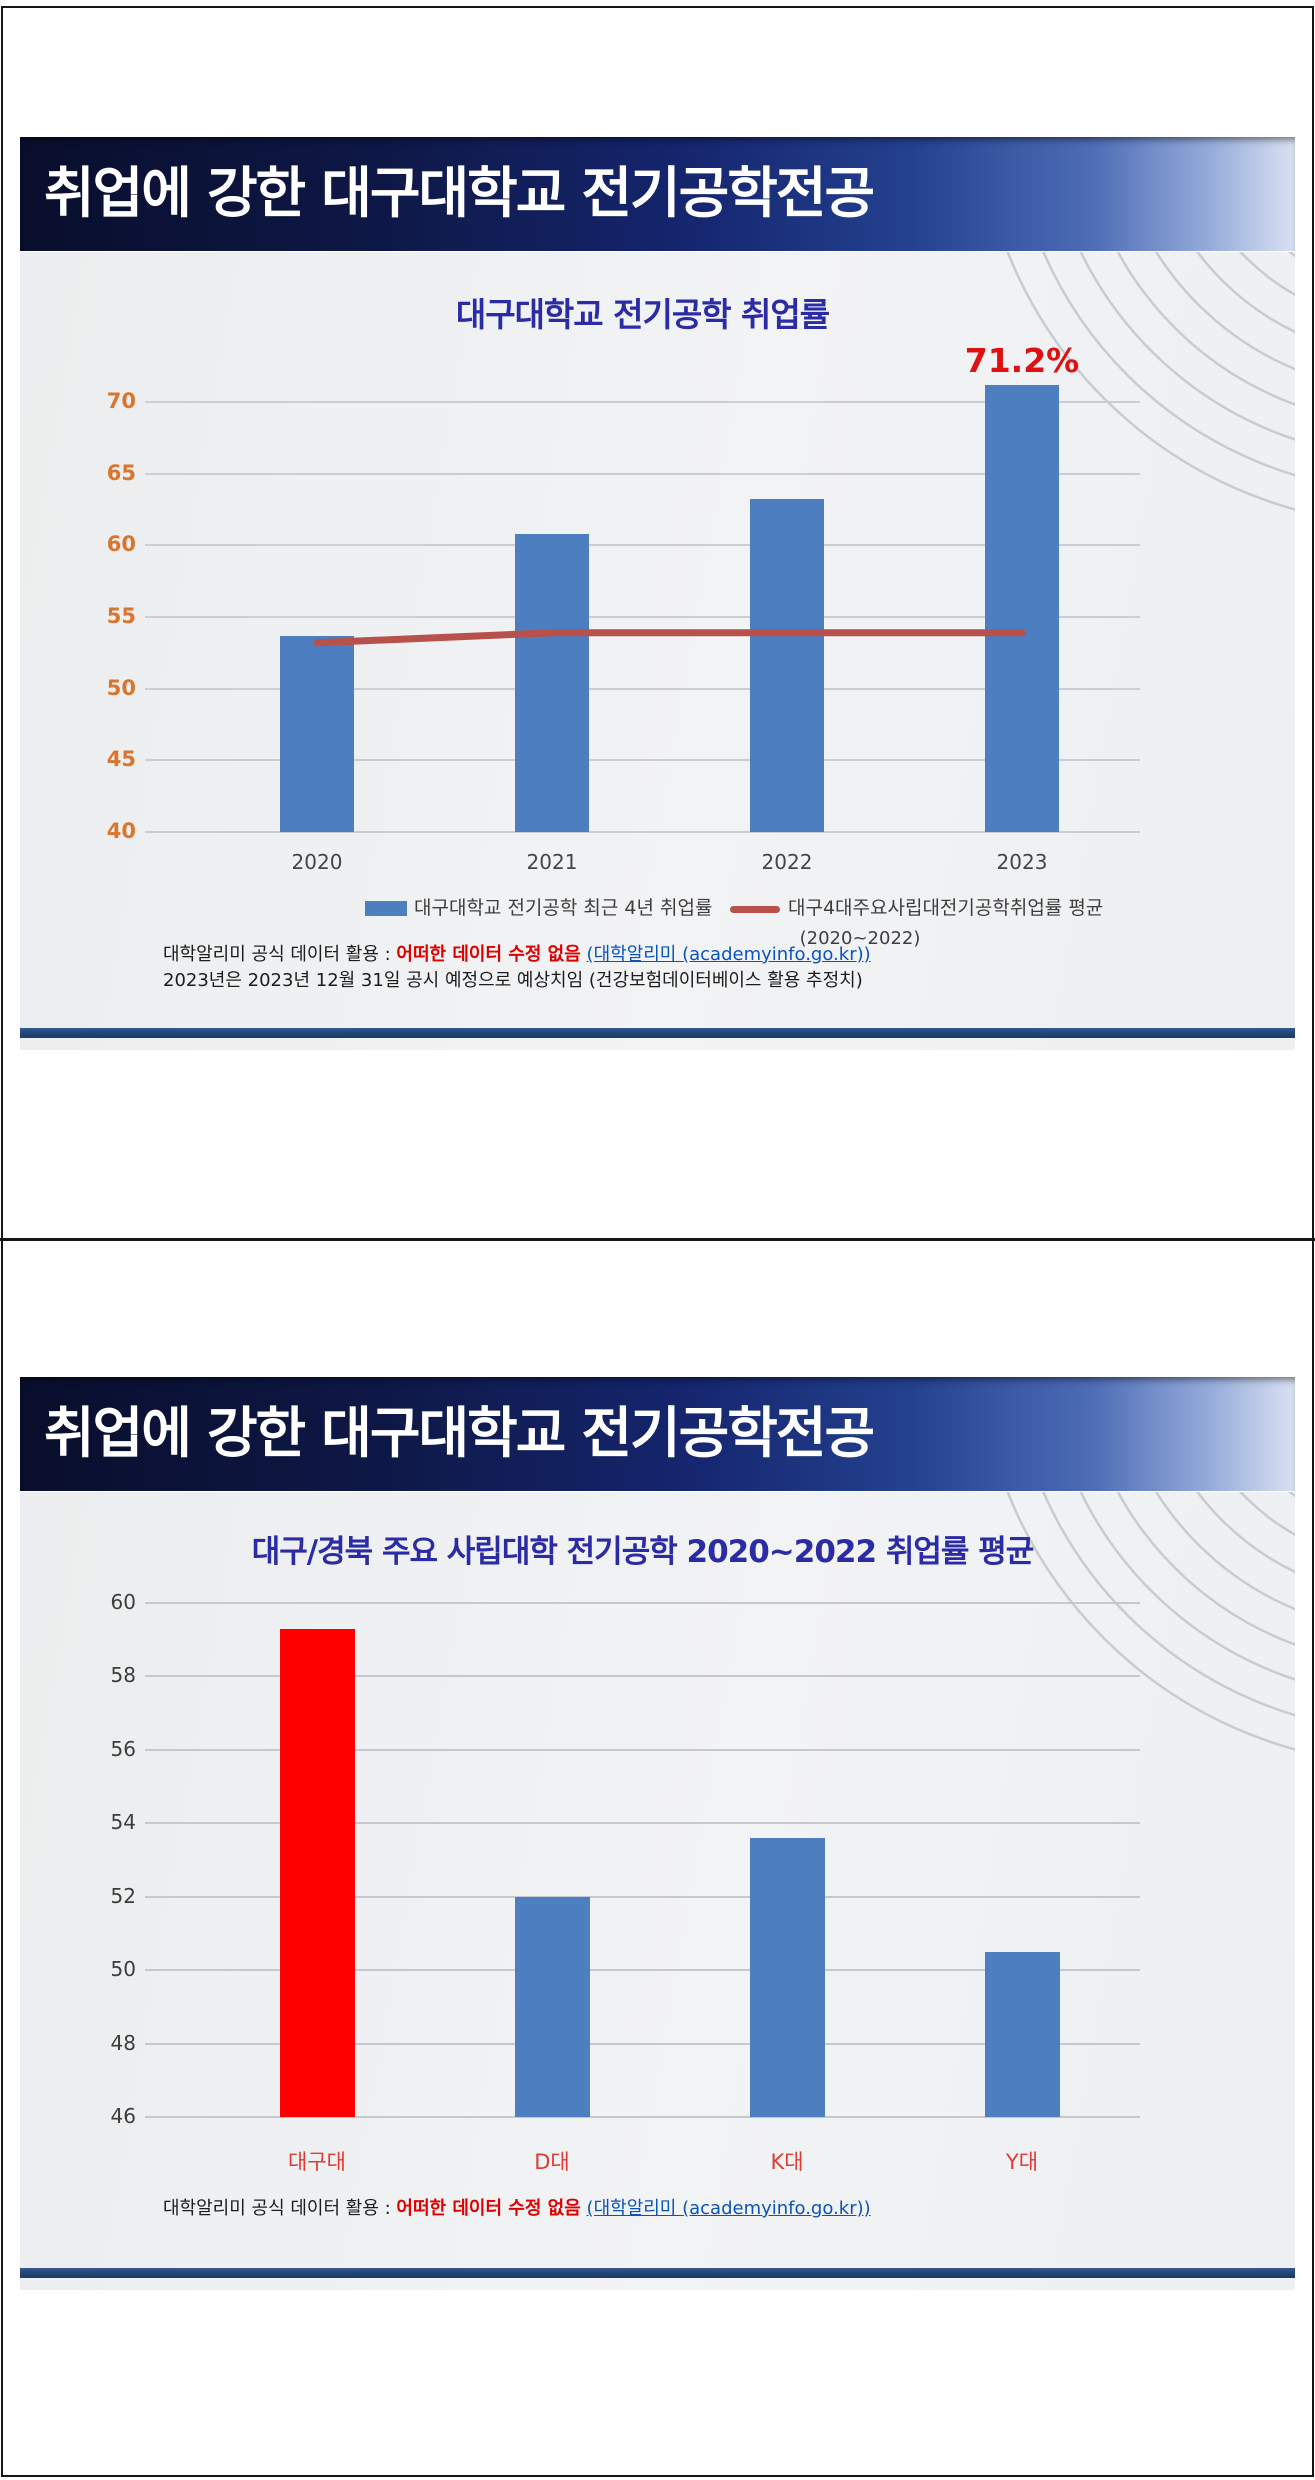  Describe the element at coordinates (1022, 360) in the screenshot. I see `chart1-callout: 71.2%` at that location.